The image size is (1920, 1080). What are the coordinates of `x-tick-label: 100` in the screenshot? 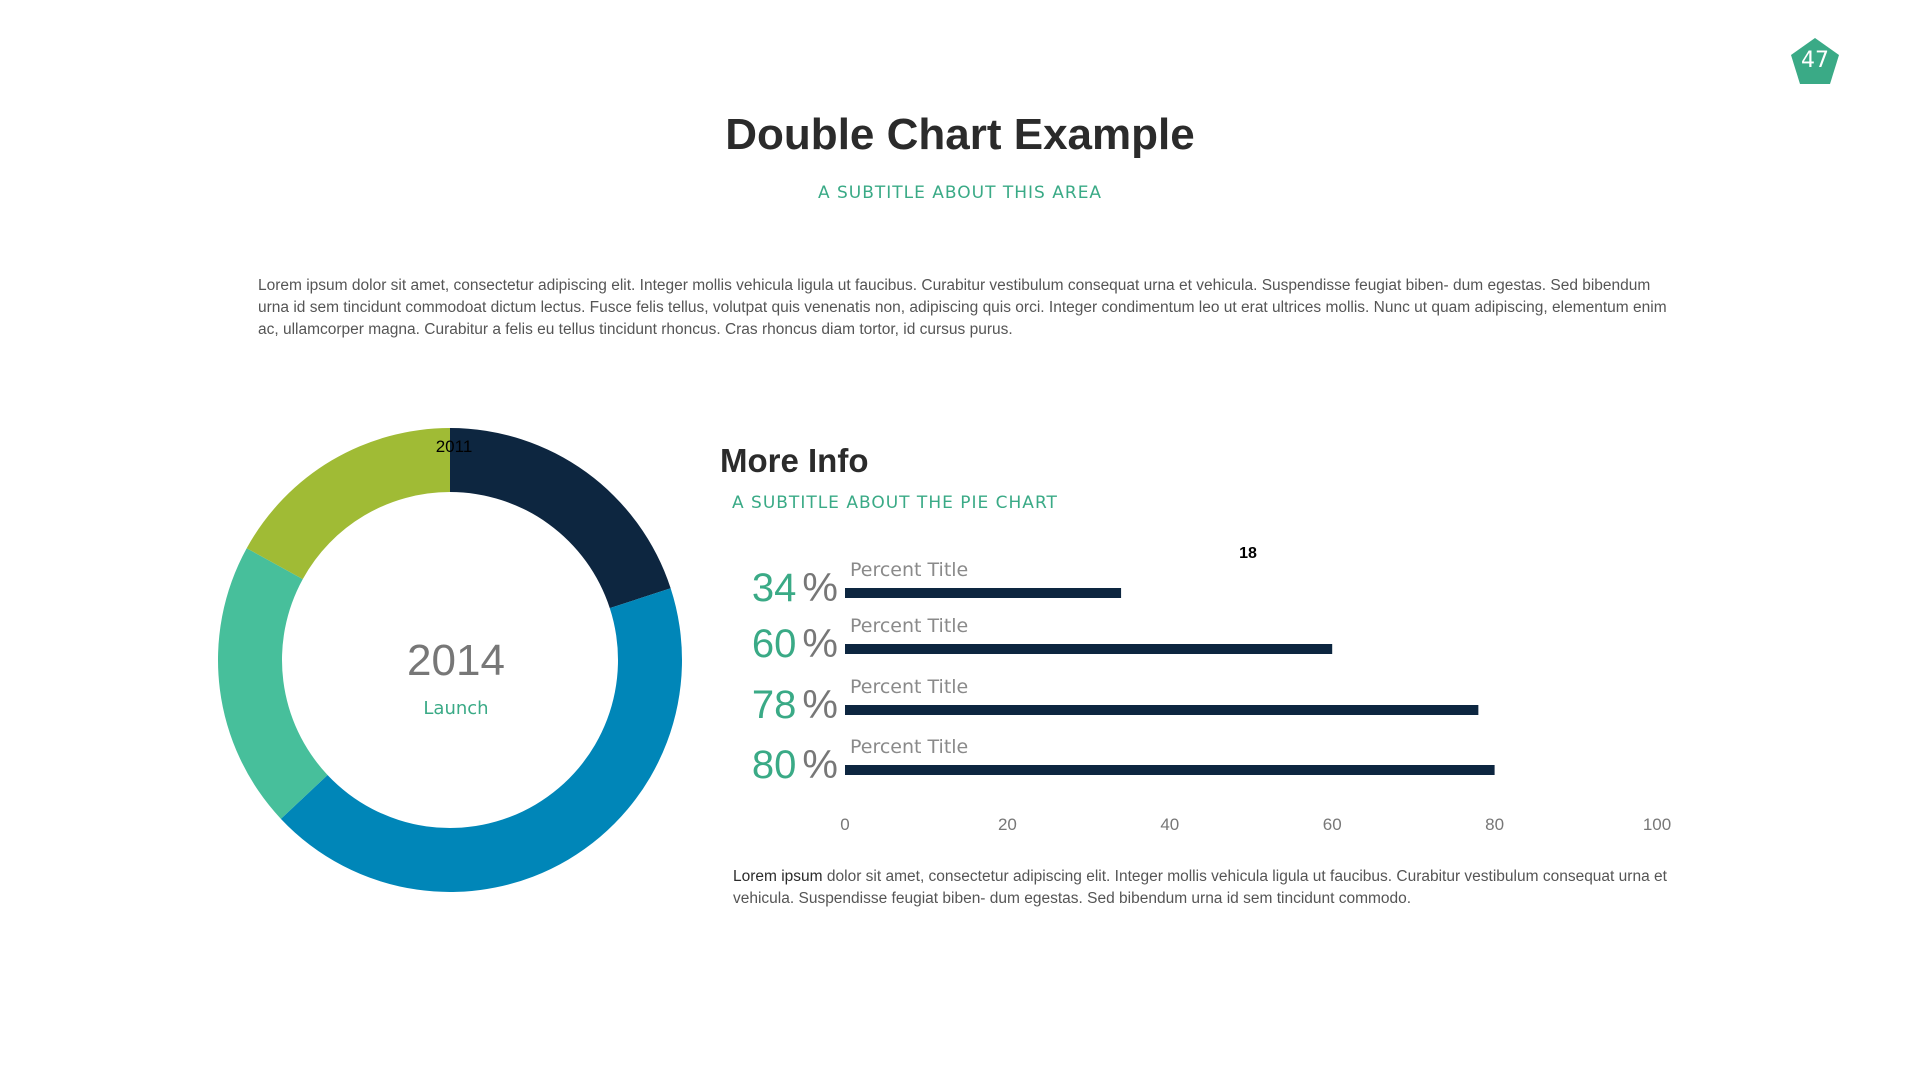 It's located at (1657, 824).